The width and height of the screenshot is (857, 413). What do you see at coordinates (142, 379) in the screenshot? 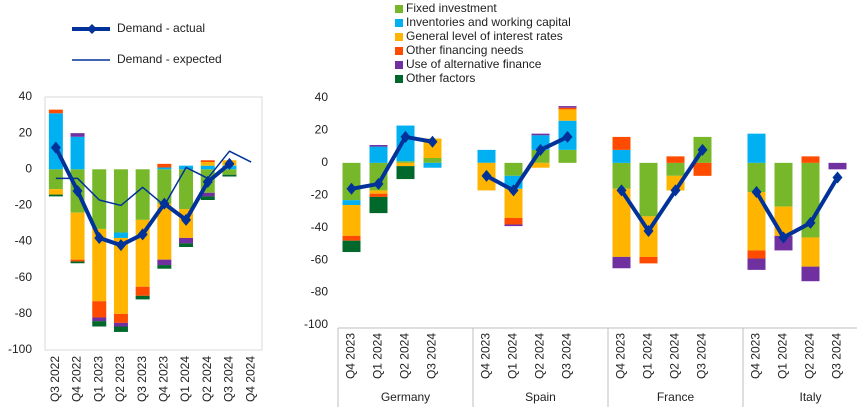
I see `x-tick-label: Q3 2023` at bounding box center [142, 379].